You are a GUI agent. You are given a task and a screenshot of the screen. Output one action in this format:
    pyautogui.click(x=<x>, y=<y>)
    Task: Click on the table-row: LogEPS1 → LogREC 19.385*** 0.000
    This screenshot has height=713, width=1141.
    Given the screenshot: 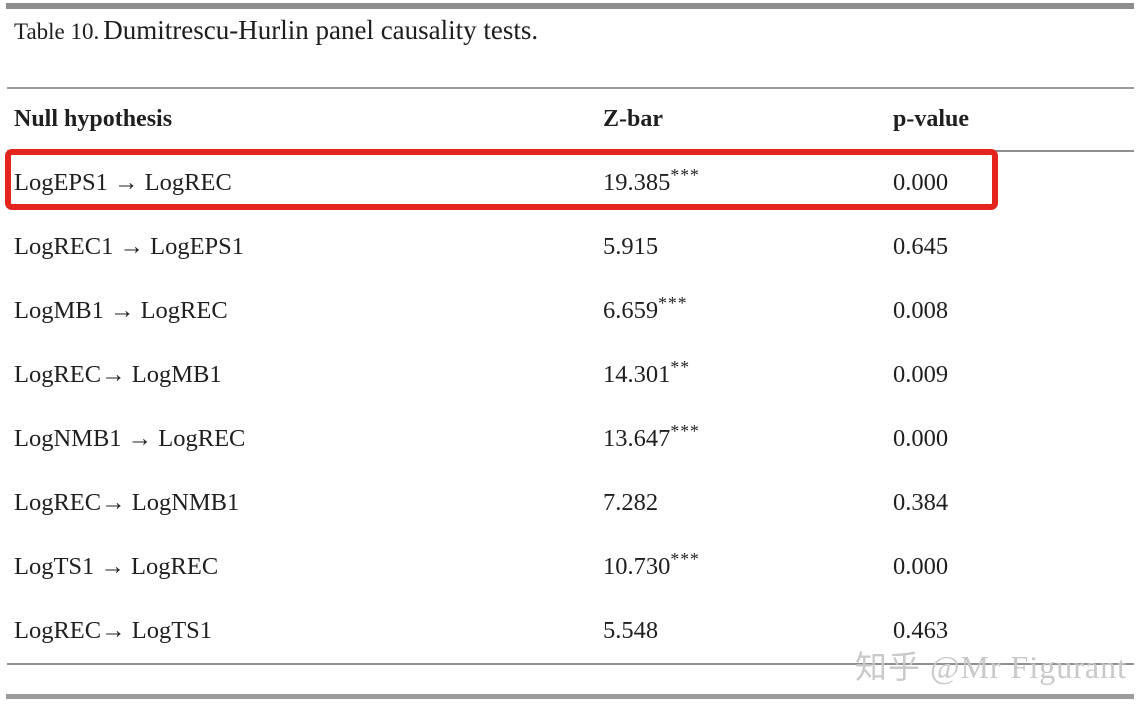 What is the action you would take?
    pyautogui.click(x=570, y=183)
    